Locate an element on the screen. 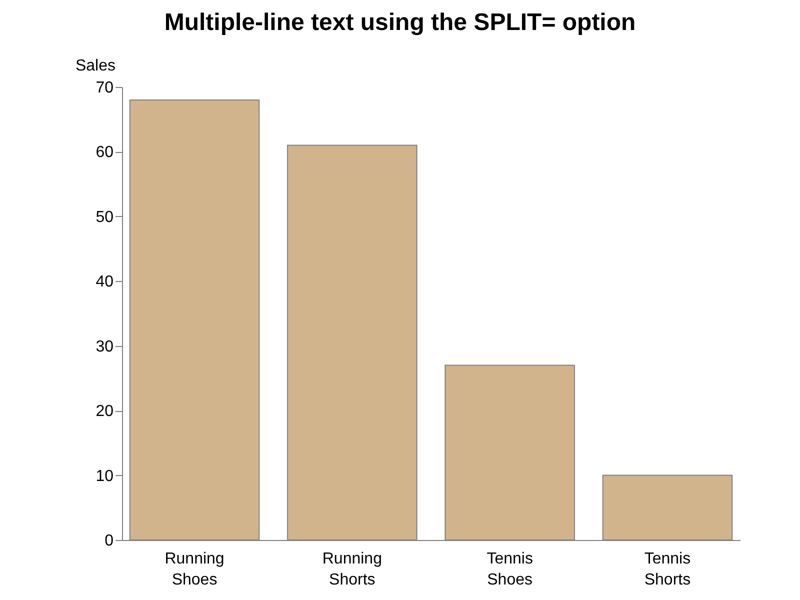 Image resolution: width=800 pixels, height=600 pixels. y-tick-label: 20 is located at coordinates (105, 411).